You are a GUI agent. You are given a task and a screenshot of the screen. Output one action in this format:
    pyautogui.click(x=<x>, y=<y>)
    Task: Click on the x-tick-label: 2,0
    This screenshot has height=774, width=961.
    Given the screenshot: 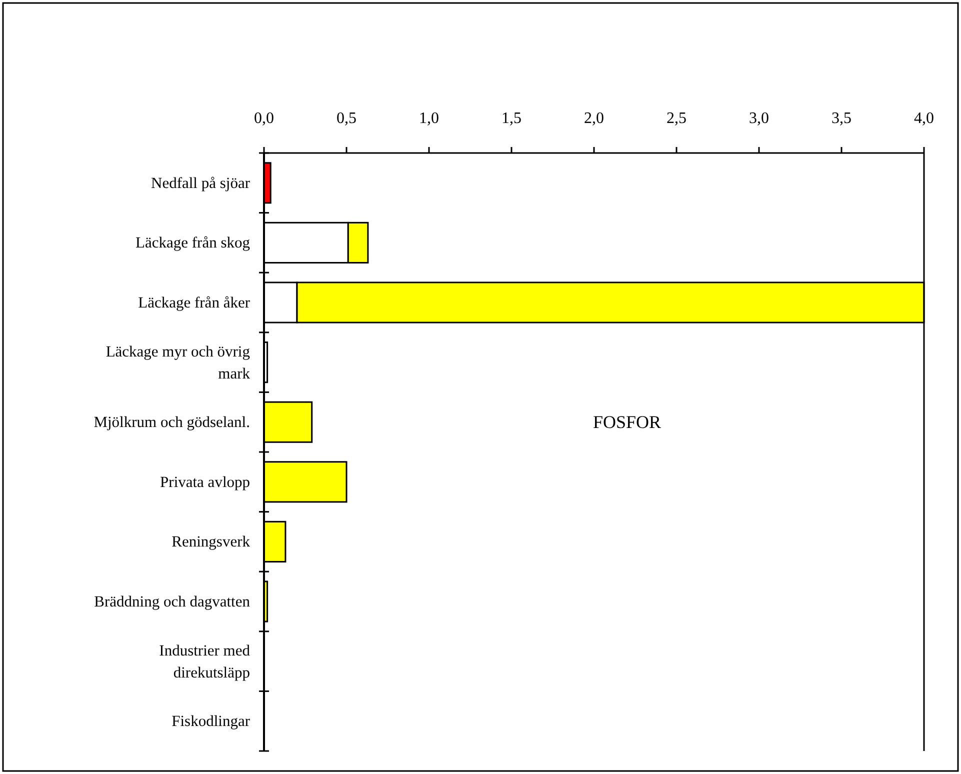 What is the action you would take?
    pyautogui.click(x=594, y=118)
    